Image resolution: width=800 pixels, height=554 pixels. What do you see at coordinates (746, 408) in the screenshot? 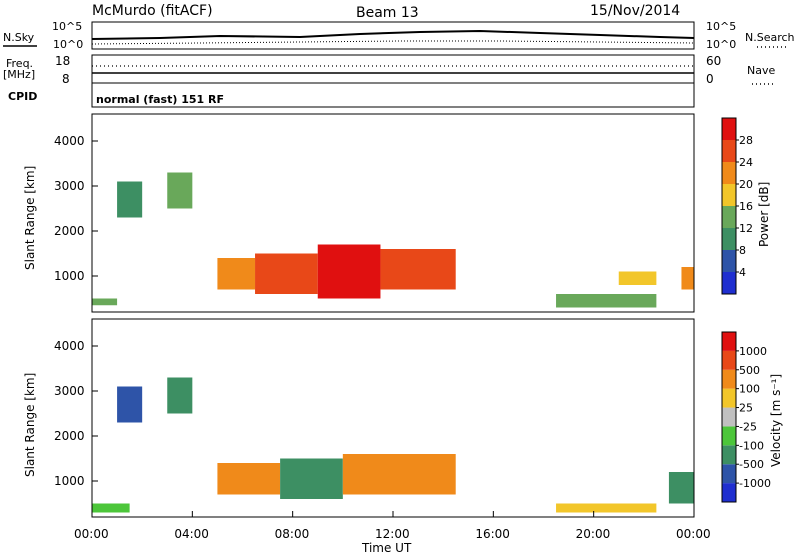
I see `velocity-colorbar-tick-label-3: 25` at bounding box center [746, 408].